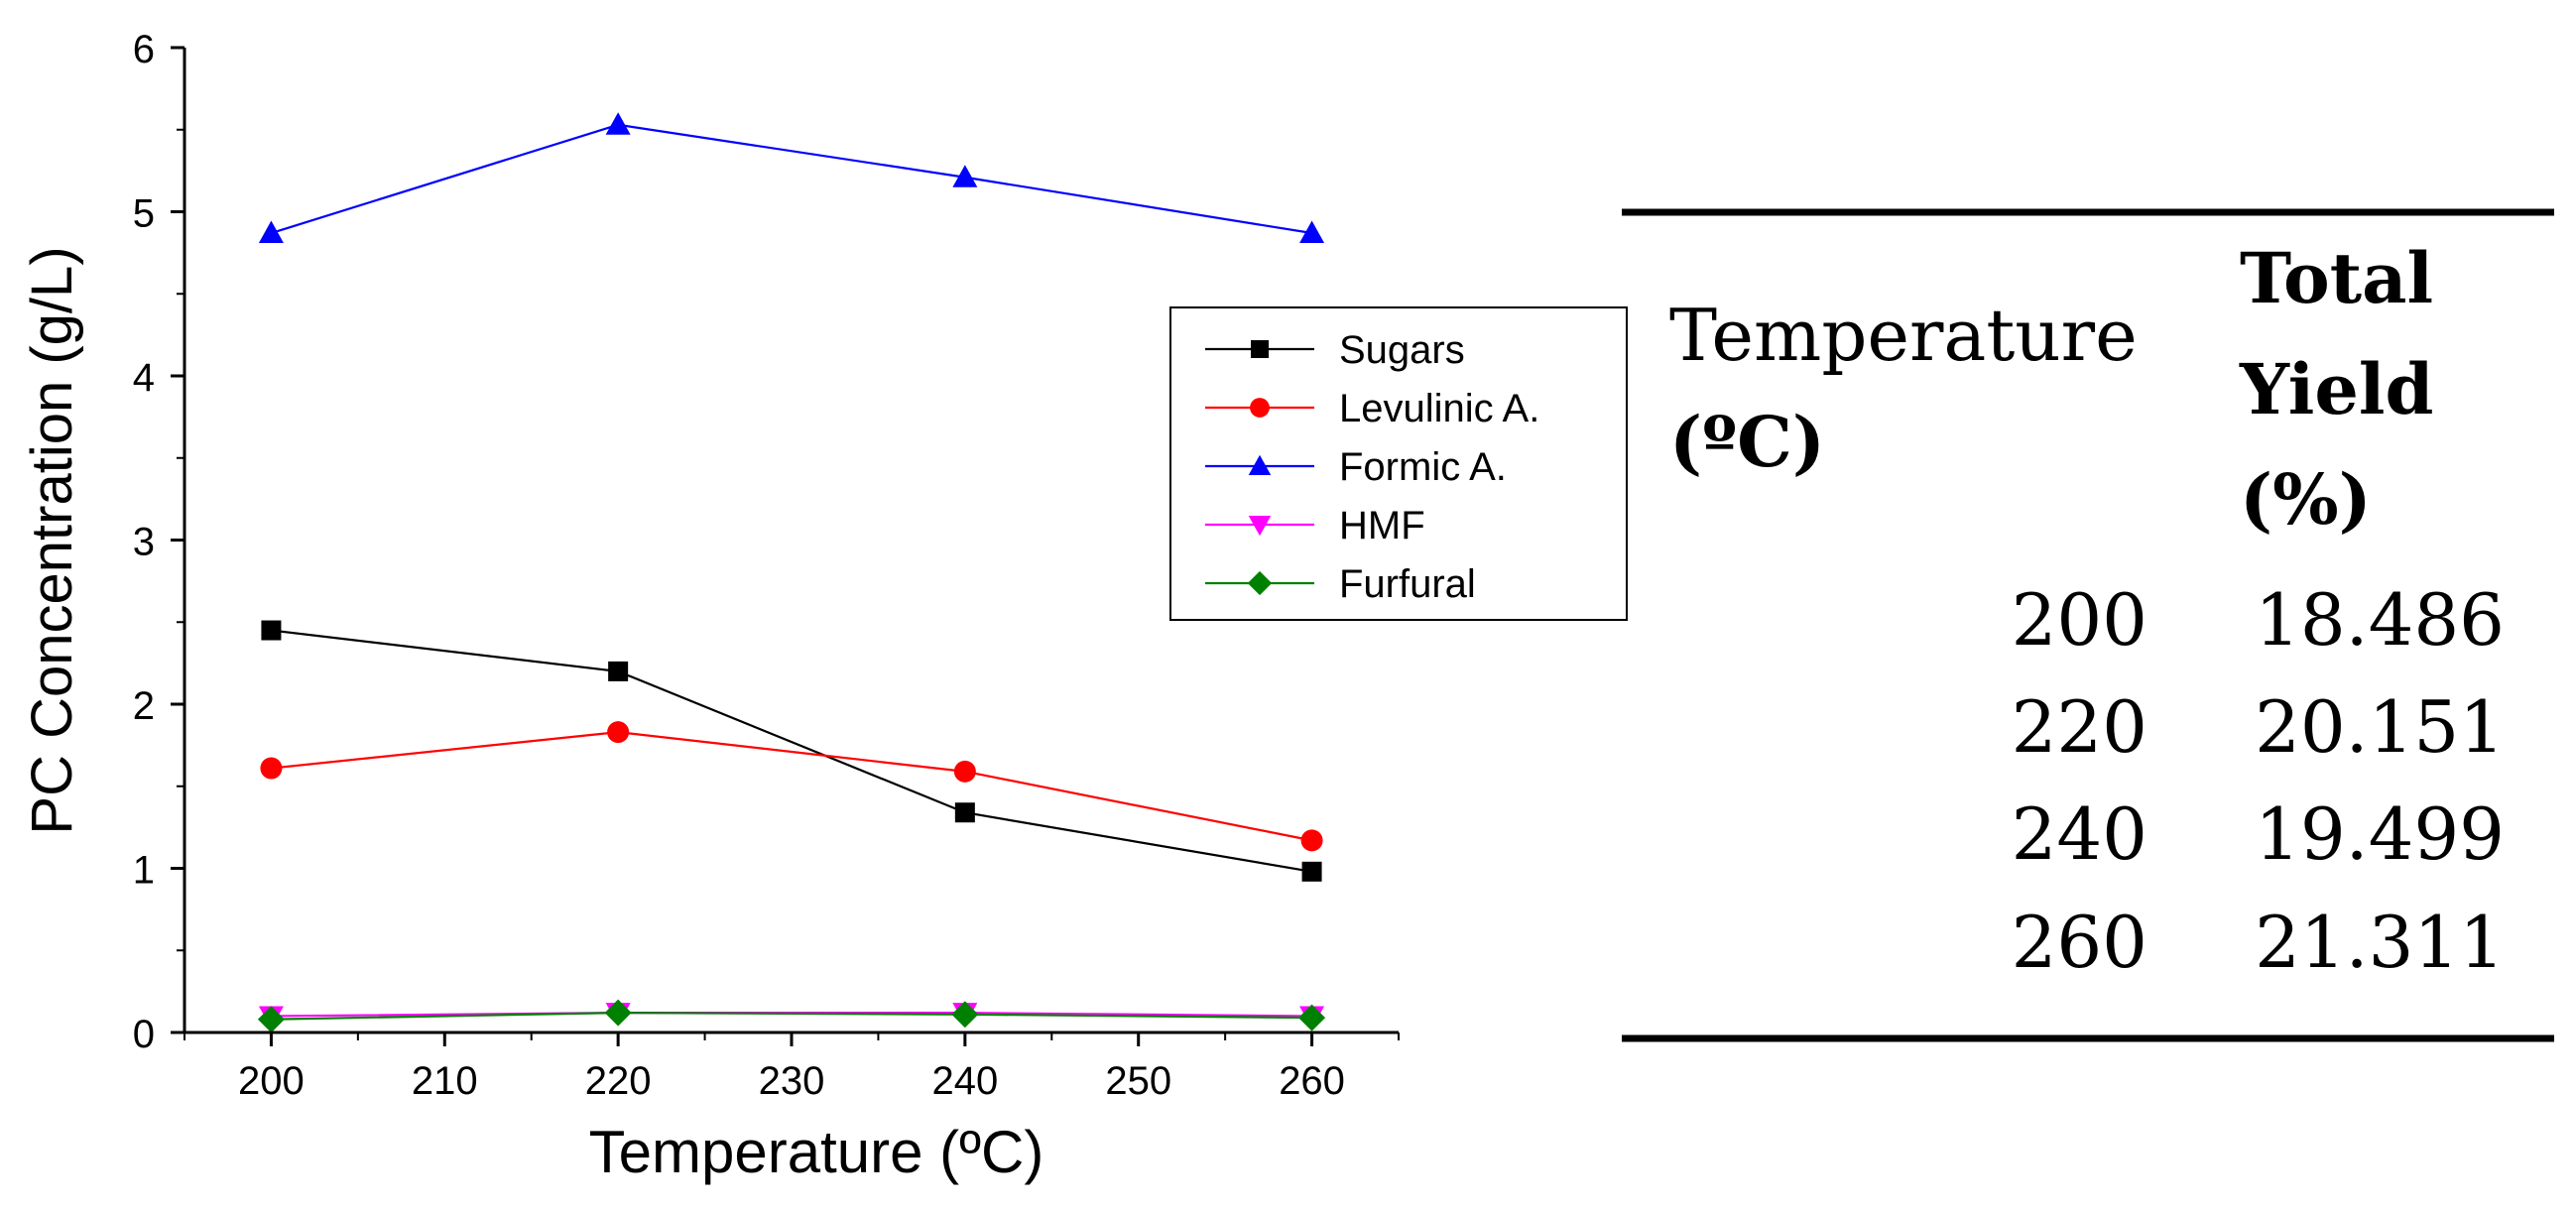 The image size is (2576, 1212). I want to click on legend-item-levulinic-a: Levulinic A., so click(1372, 408).